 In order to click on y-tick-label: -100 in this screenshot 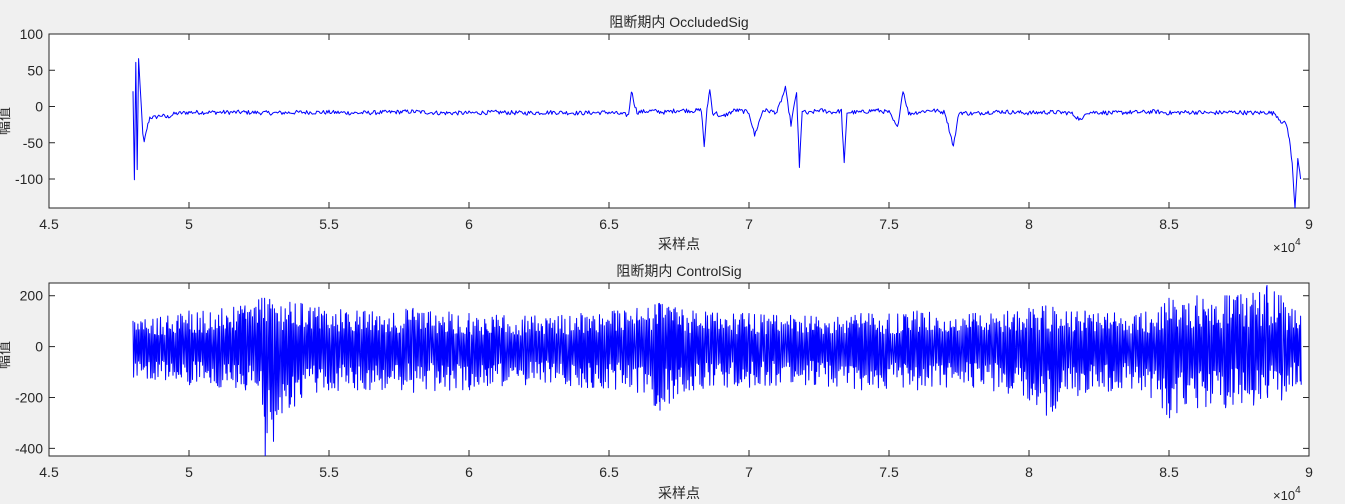, I will do `click(29, 179)`.